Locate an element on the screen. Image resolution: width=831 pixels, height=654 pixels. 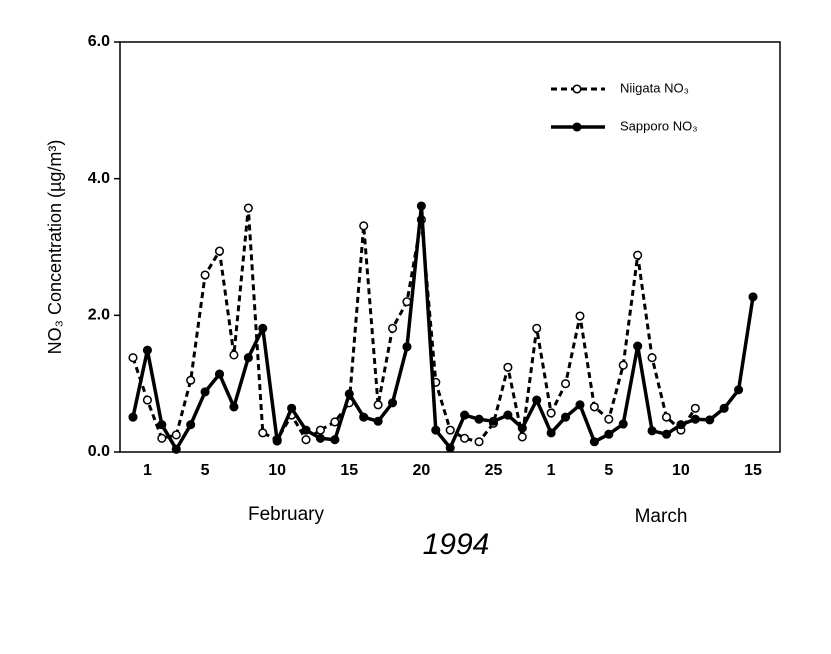
x-tick-label: 20 is located at coordinates (421, 470).